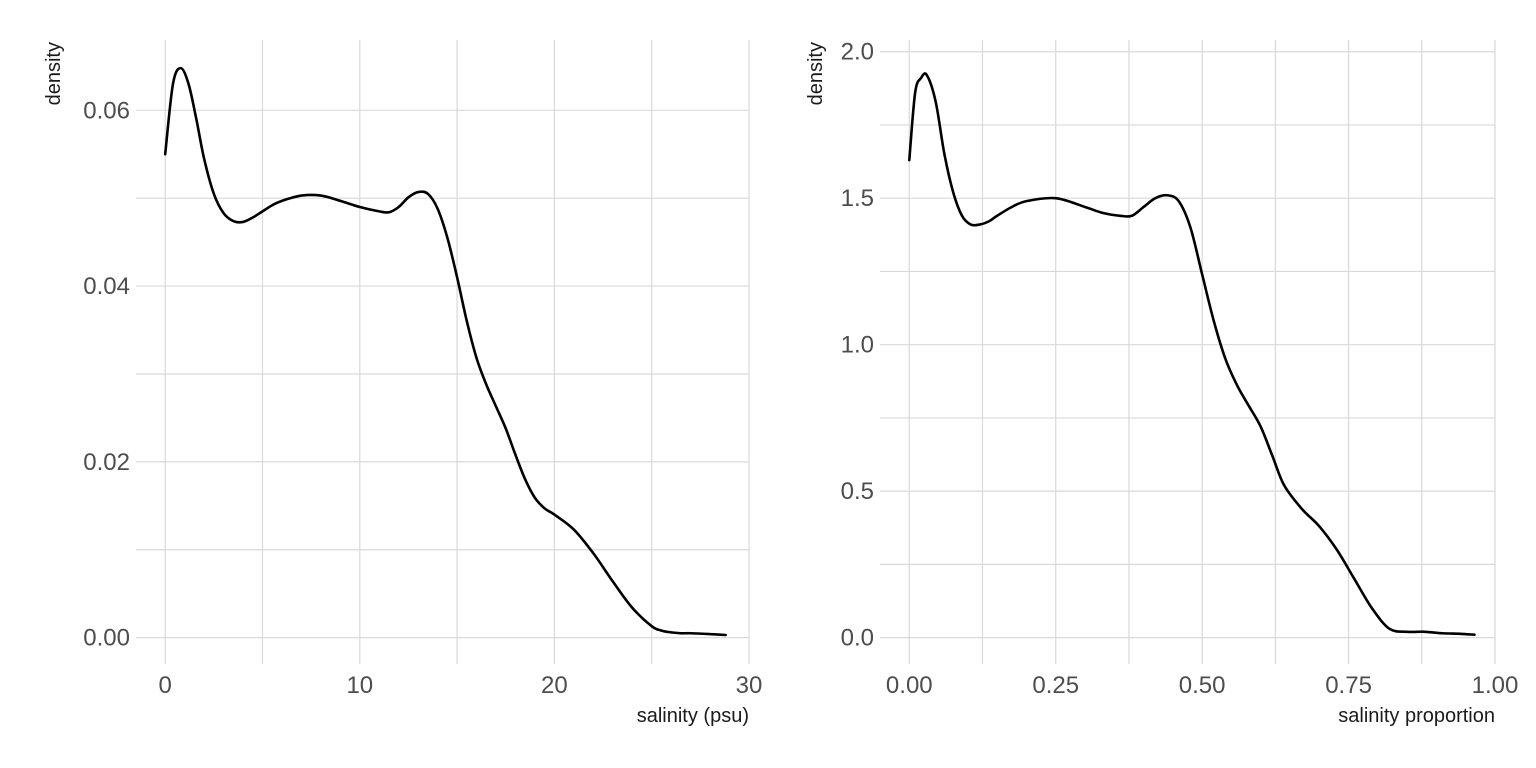 This screenshot has height=768, width=1536. I want to click on x-tick-label: 10, so click(359, 685).